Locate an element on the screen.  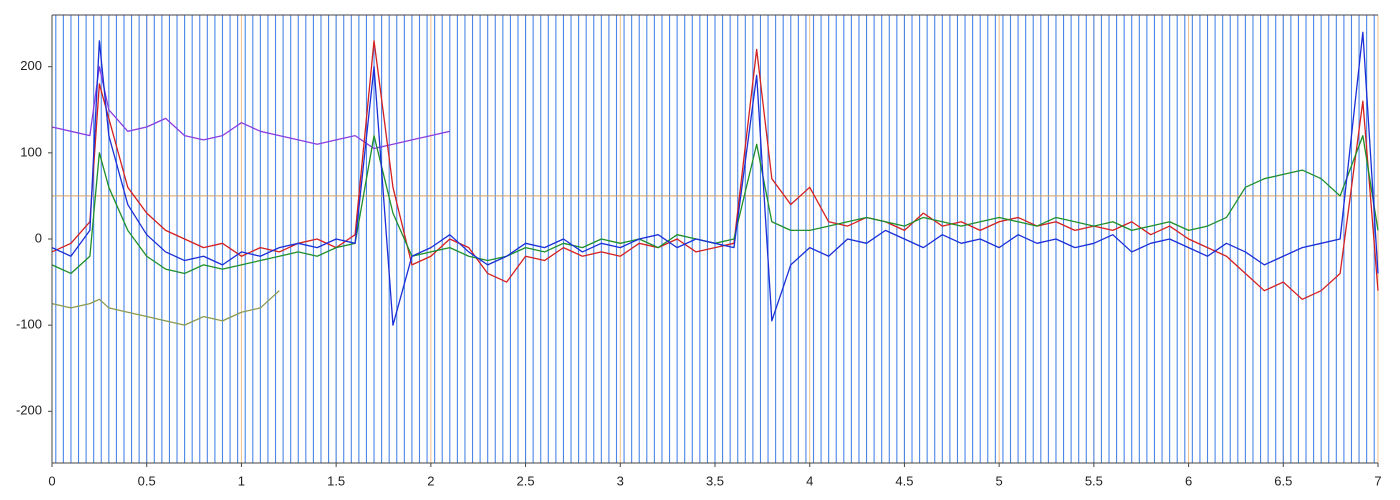
x-tick-label: 1 is located at coordinates (241, 480).